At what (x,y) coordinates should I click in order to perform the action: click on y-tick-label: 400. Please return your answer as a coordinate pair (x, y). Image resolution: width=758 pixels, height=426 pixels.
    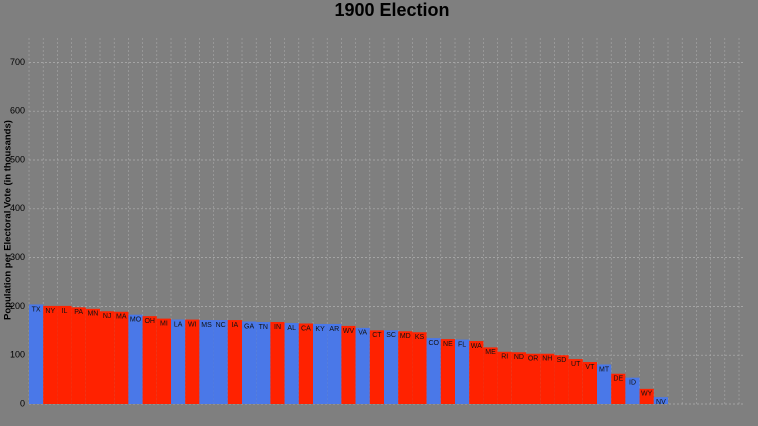
    Looking at the image, I should click on (17, 208).